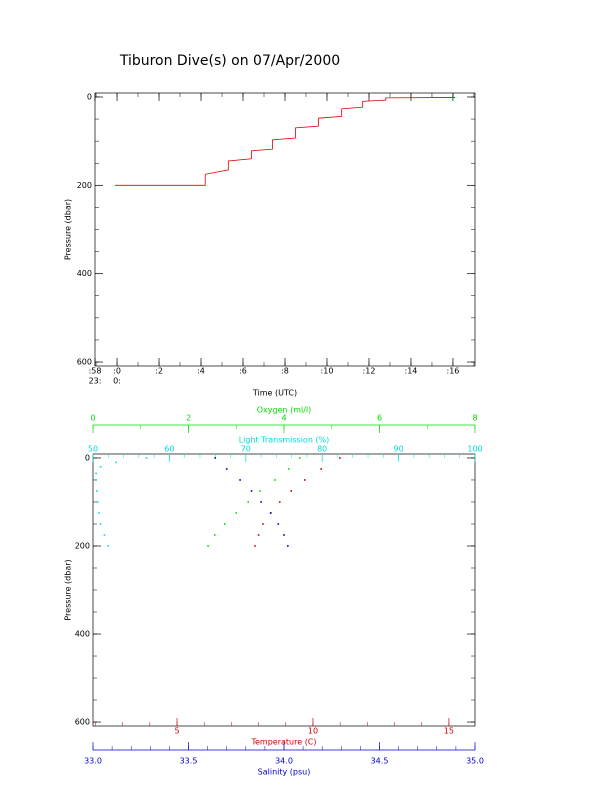 This screenshot has width=612, height=789. Describe the element at coordinates (188, 418) in the screenshot. I see `x-tick-label: 2` at that location.